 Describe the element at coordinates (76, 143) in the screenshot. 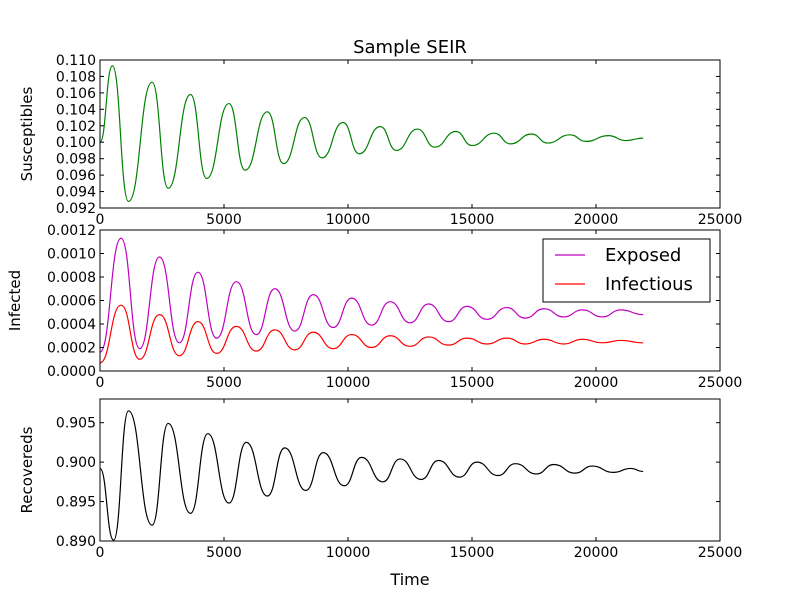

I see `y-tick-label: 0.100` at that location.